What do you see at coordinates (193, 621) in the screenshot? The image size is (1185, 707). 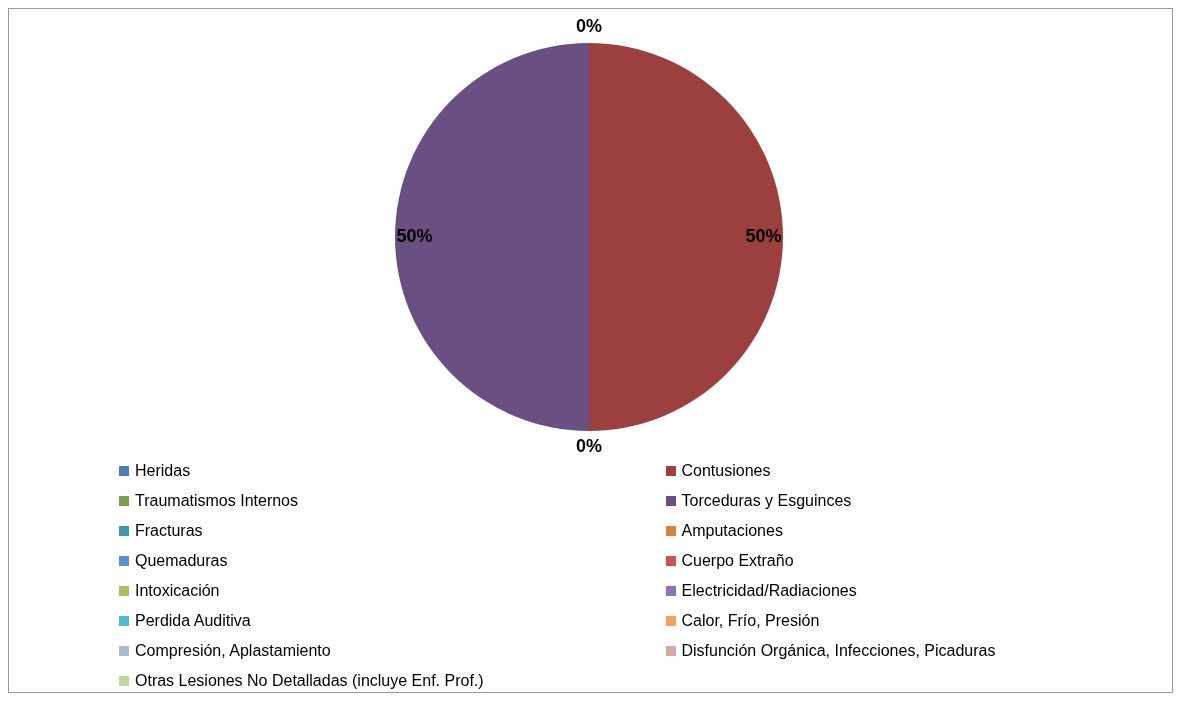 I see `legend-label: Perdida Auditiva` at bounding box center [193, 621].